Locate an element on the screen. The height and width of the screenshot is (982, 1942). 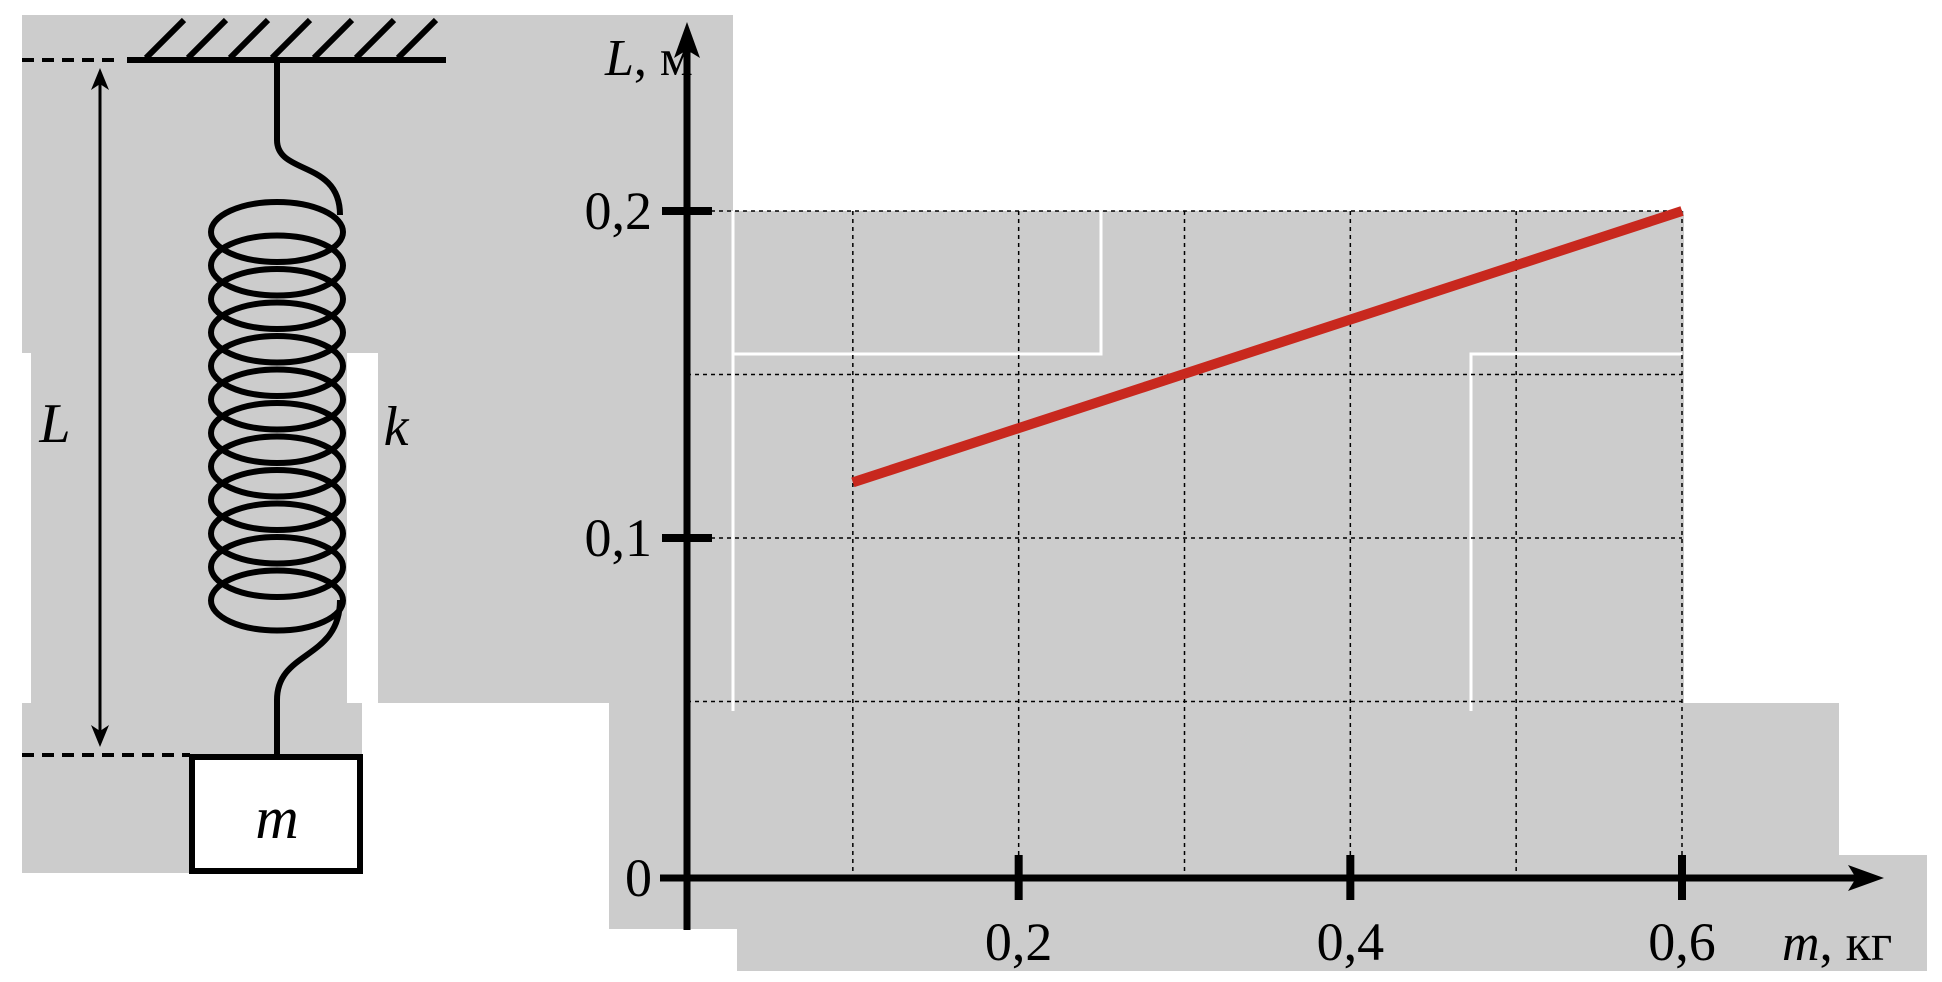
y-axis-label: L, м is located at coordinates (648, 58).